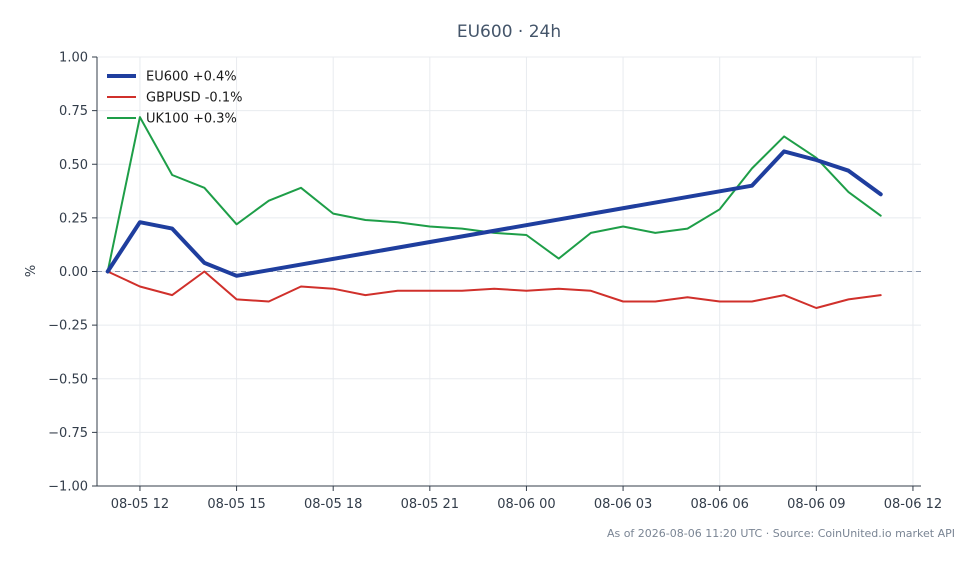 This screenshot has width=978, height=564. What do you see at coordinates (526, 504) in the screenshot?
I see `x-tick-label: 08-06 00` at bounding box center [526, 504].